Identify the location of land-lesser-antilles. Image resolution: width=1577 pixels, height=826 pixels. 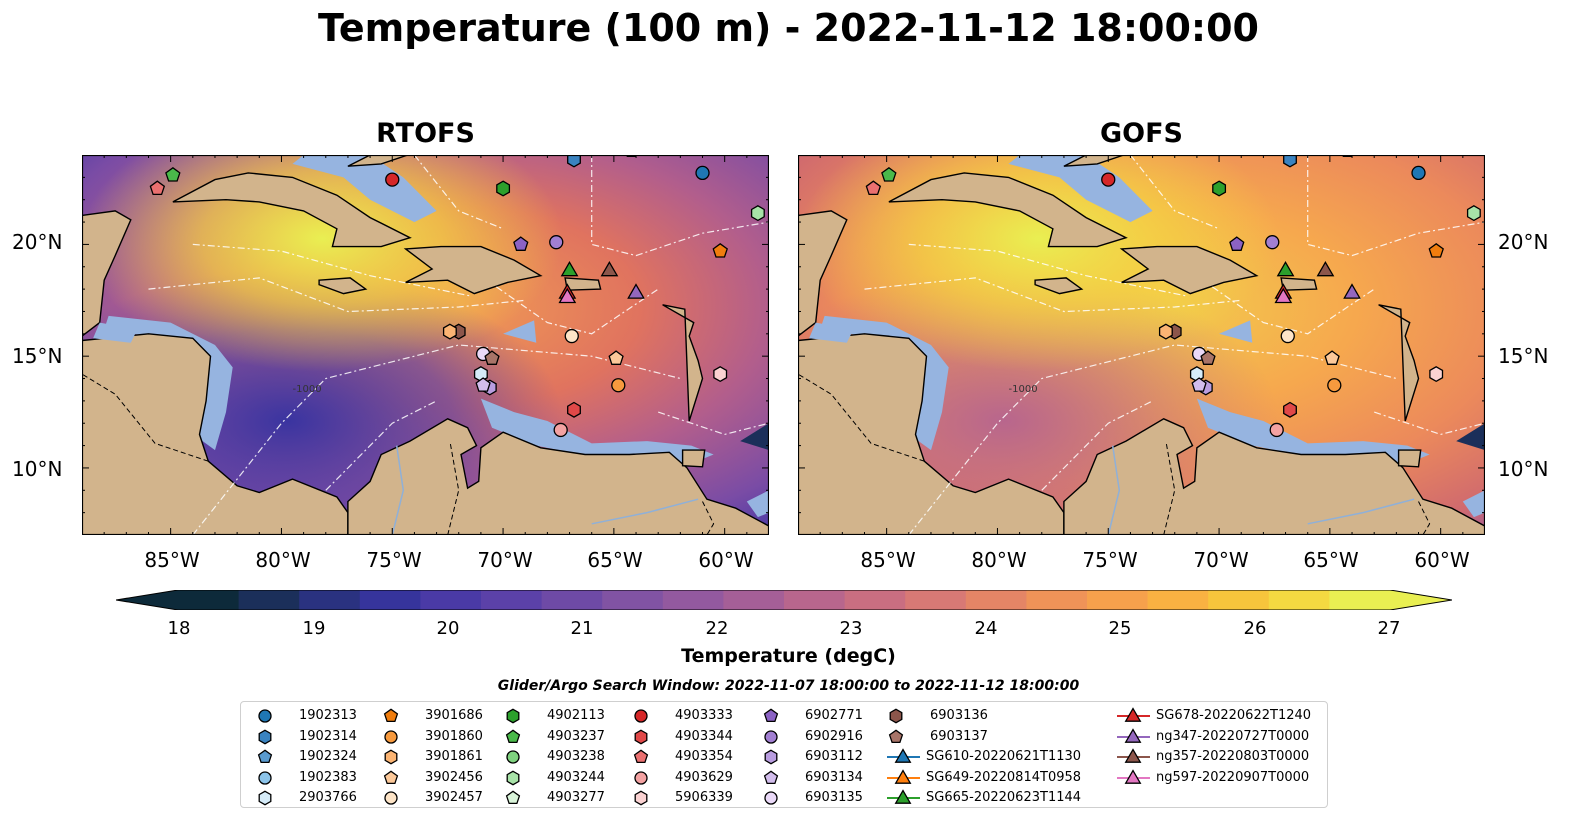
(1399, 363).